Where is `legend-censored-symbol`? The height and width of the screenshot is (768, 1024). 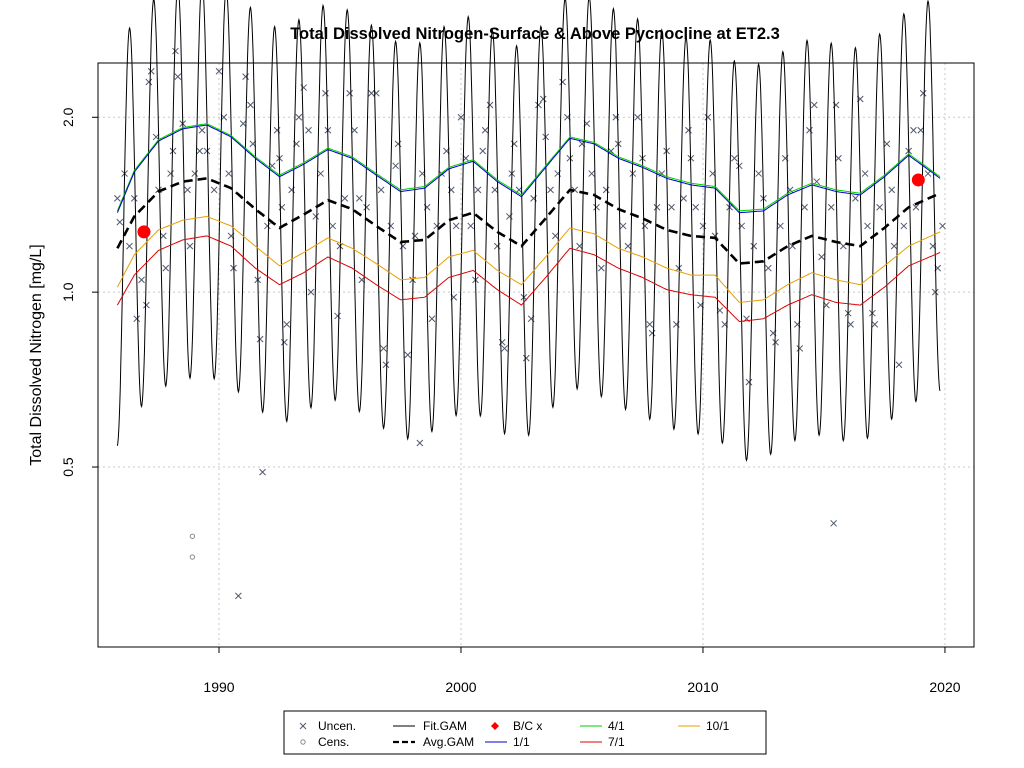 legend-censored-symbol is located at coordinates (303, 742).